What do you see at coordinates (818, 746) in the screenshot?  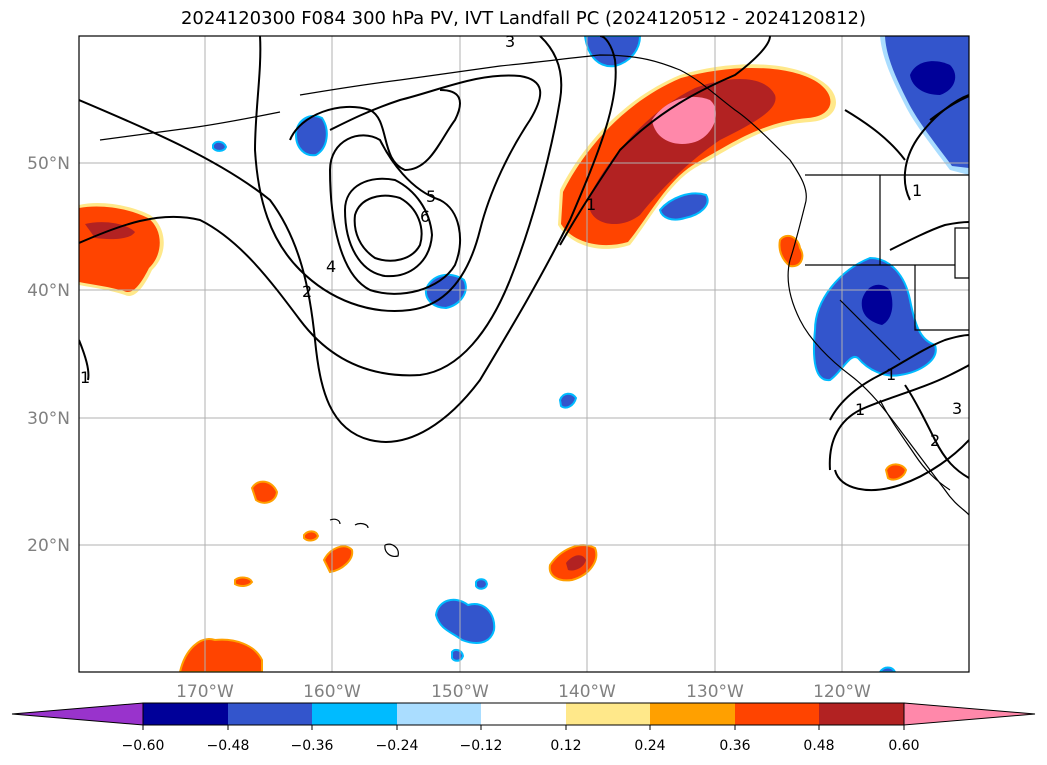 I see `colorbar-tick-label-9: 0.48` at bounding box center [818, 746].